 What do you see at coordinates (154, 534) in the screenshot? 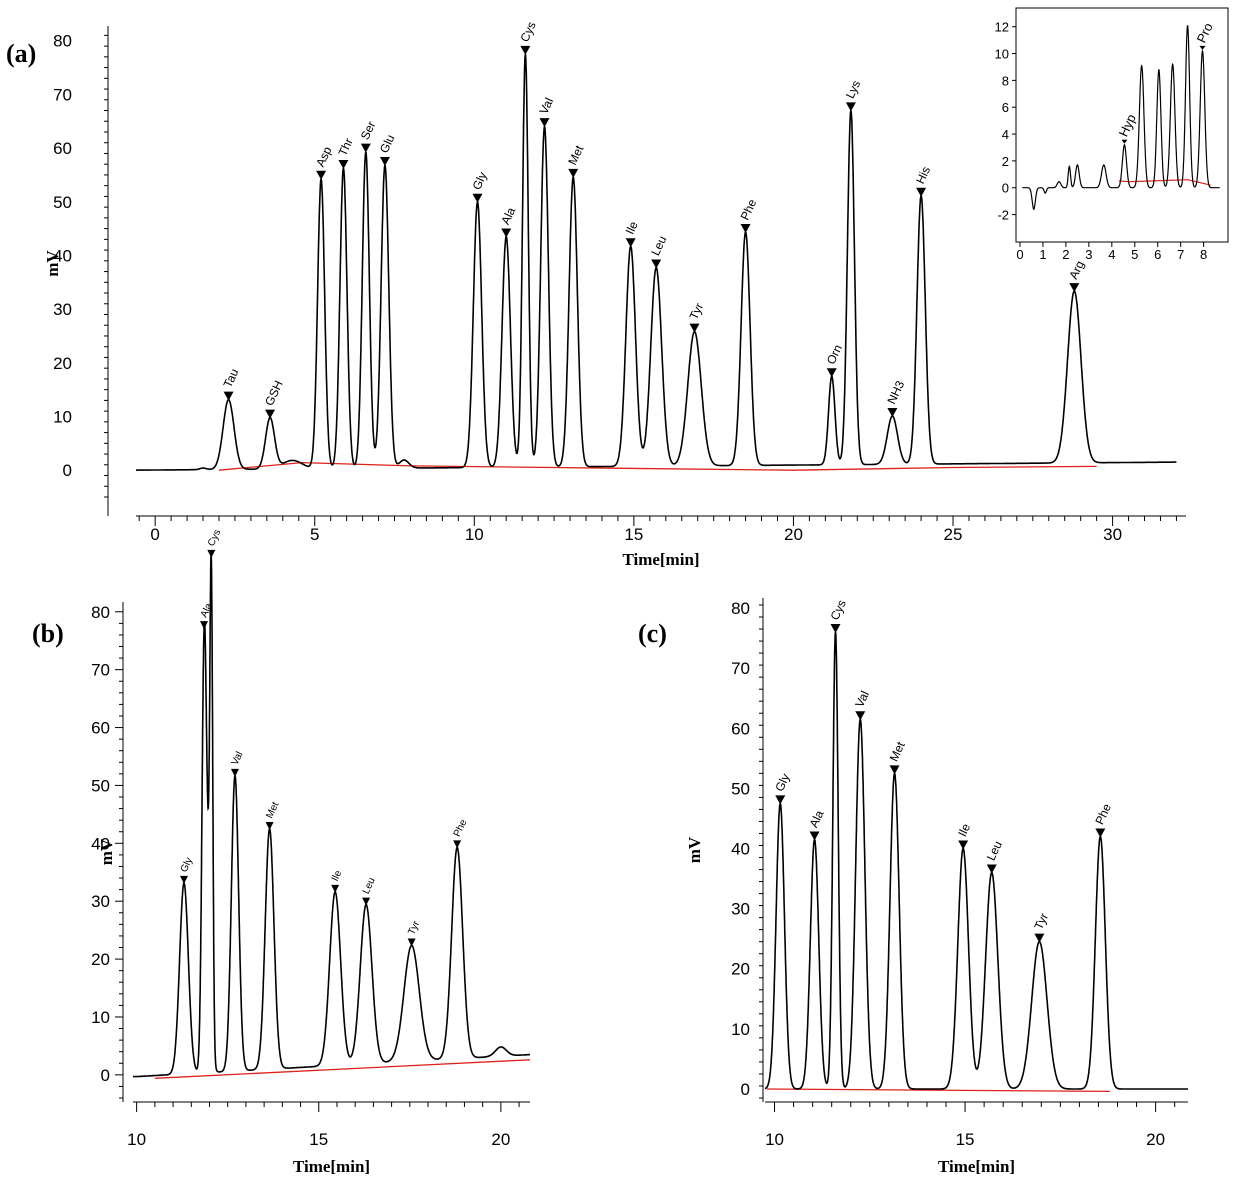
I see `x-tick-label: 0` at bounding box center [154, 534].